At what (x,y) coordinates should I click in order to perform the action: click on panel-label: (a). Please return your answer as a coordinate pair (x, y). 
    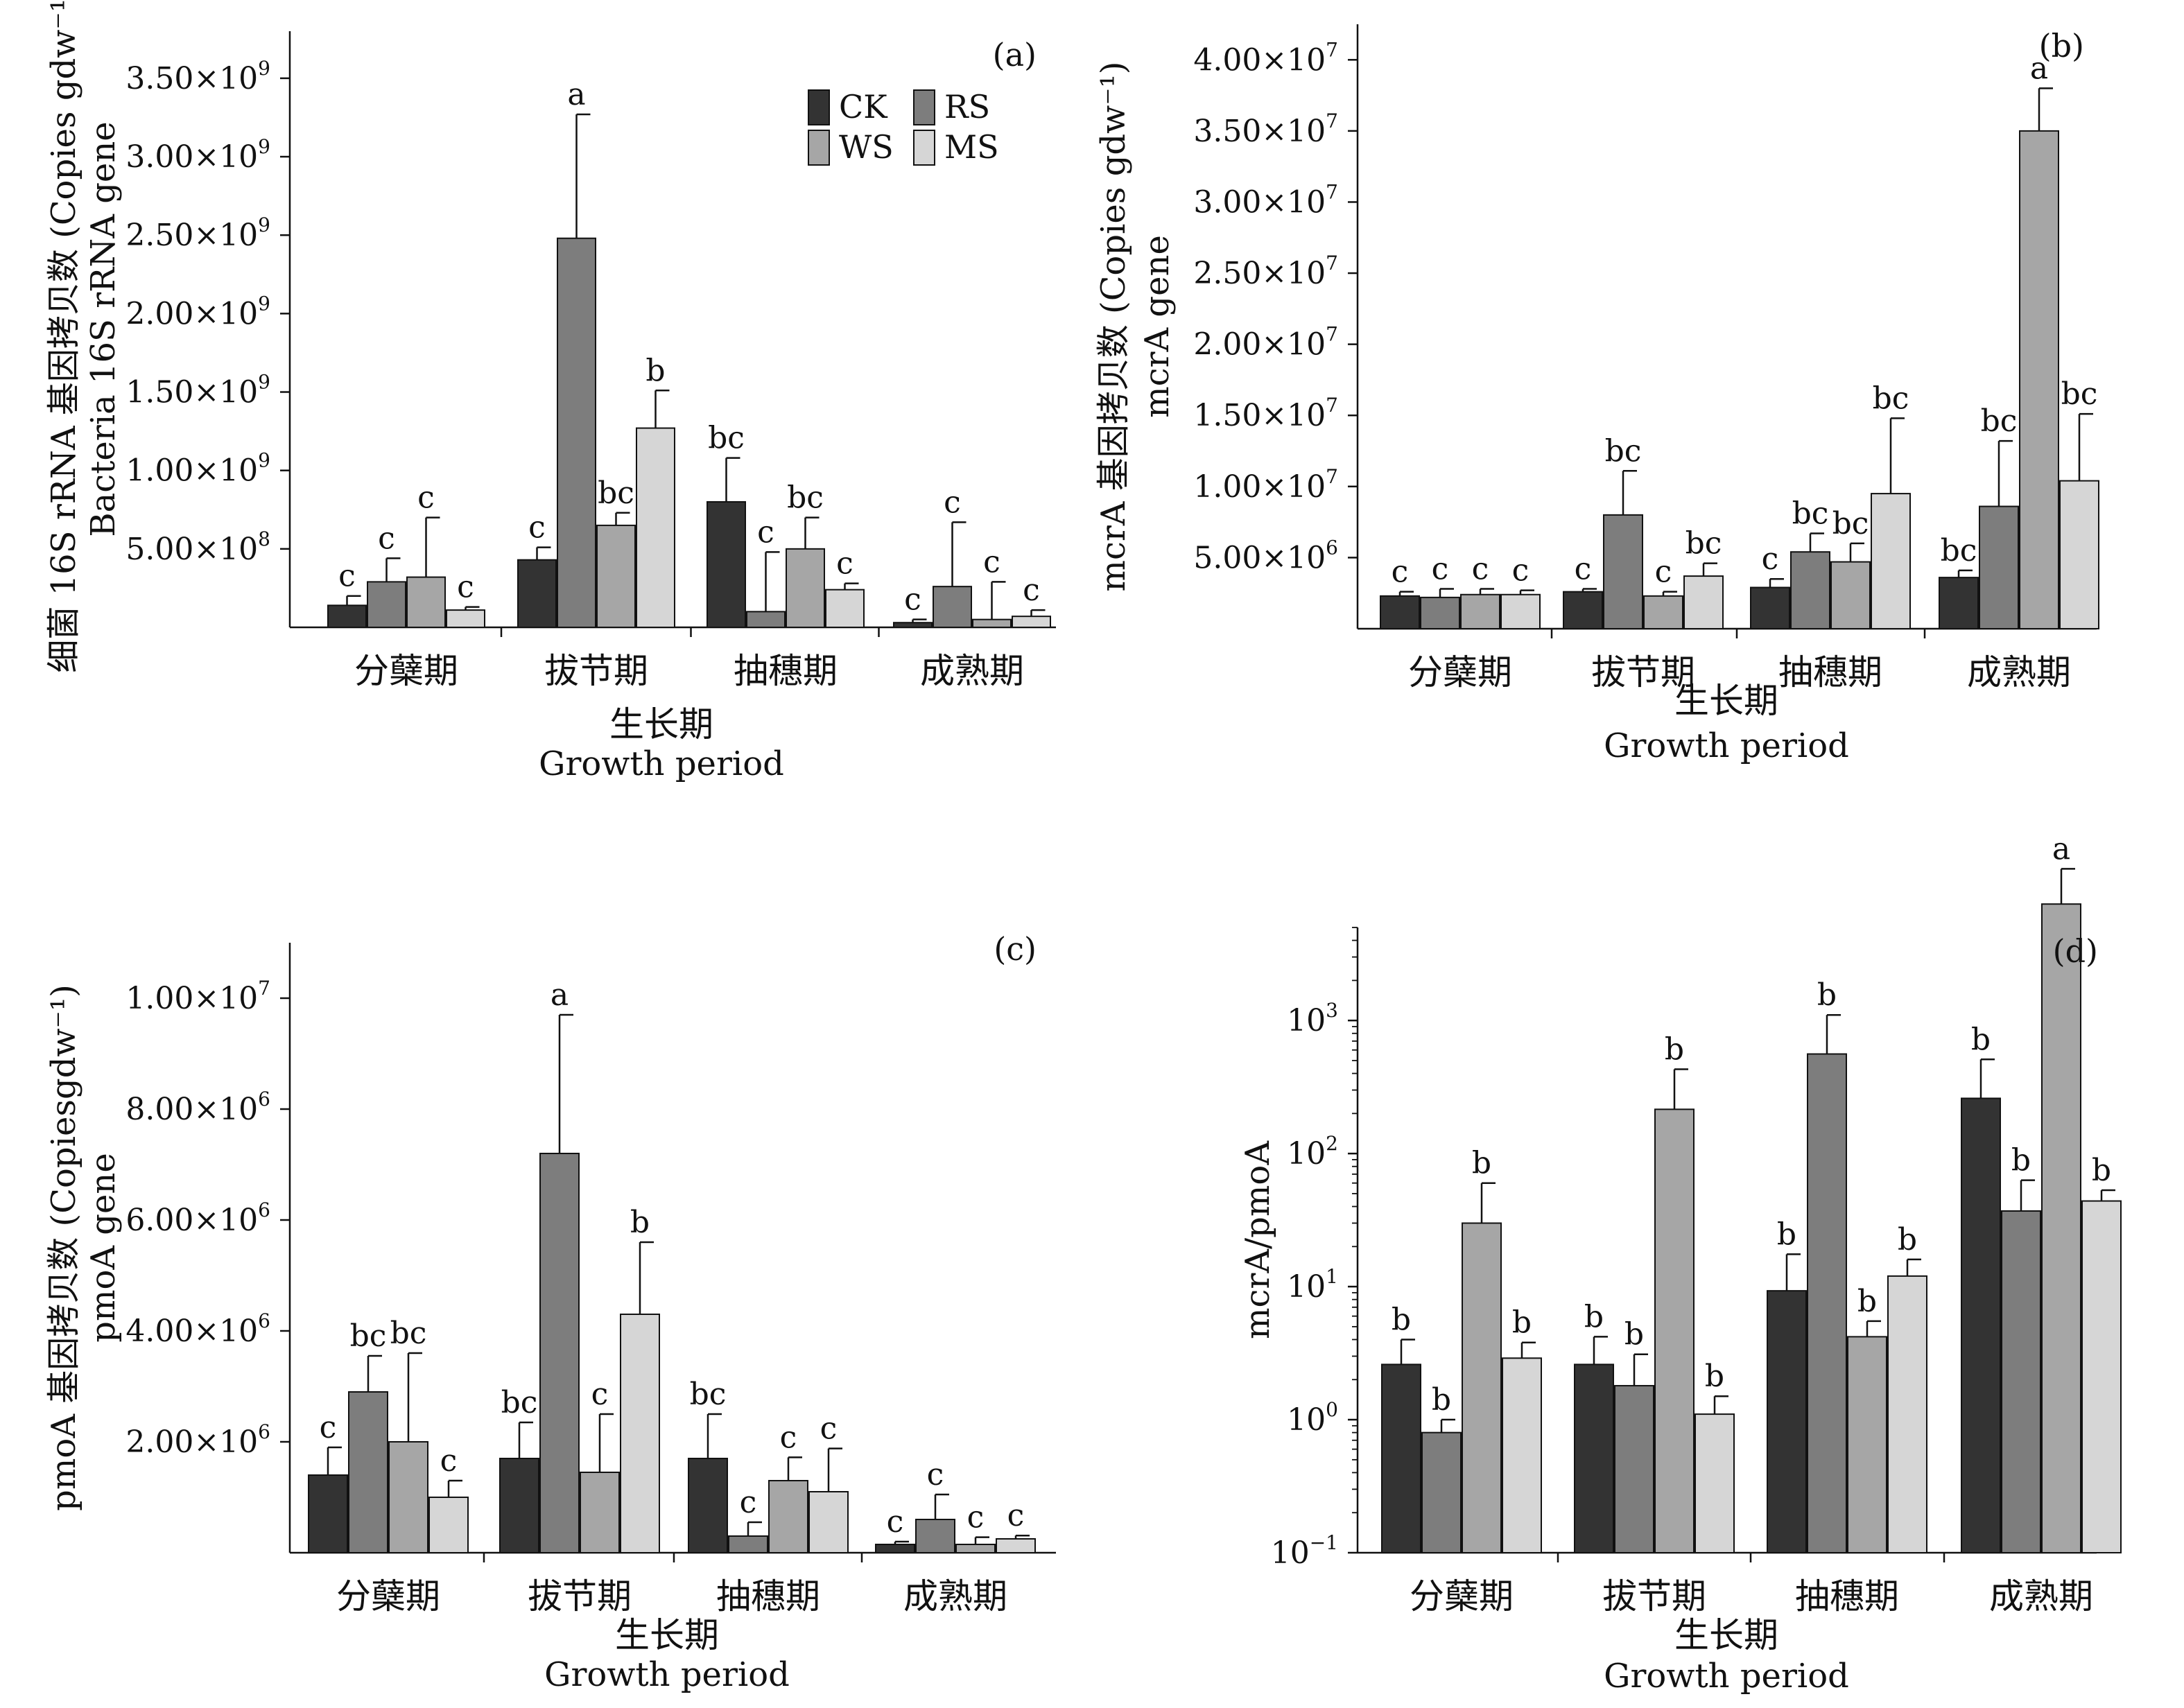
    Looking at the image, I should click on (1015, 54).